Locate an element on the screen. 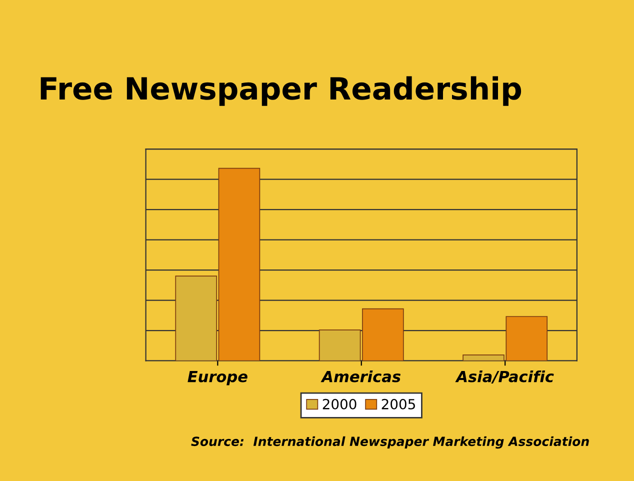 The image size is (634, 481). chart-title: Free Newspaper Readership is located at coordinates (281, 91).